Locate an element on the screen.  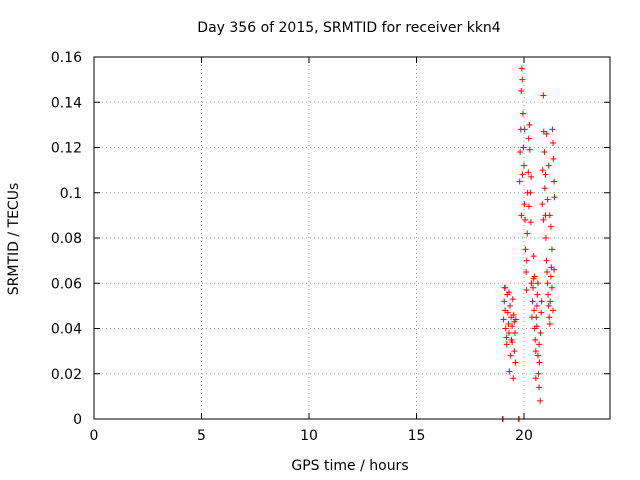
y-tick-label: 0.08 is located at coordinates (66, 239).